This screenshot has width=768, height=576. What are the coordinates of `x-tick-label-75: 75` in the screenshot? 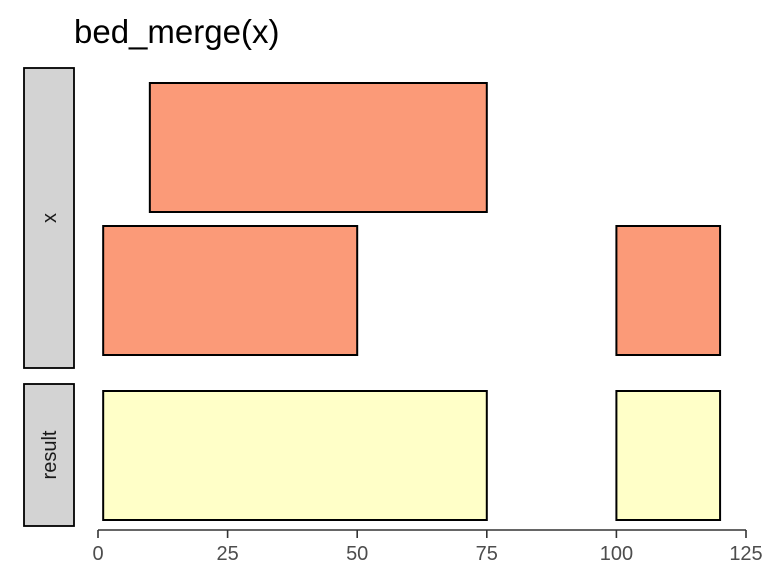 It's located at (487, 554).